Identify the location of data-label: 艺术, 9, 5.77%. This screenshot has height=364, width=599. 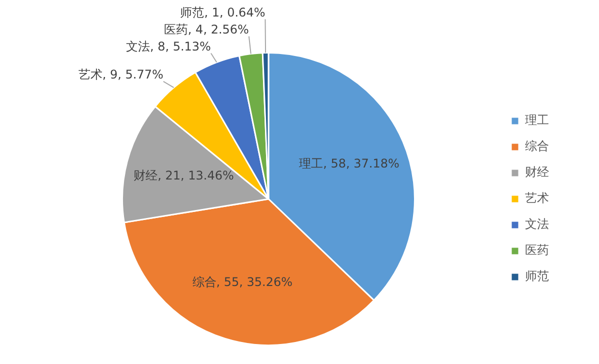
(121, 75).